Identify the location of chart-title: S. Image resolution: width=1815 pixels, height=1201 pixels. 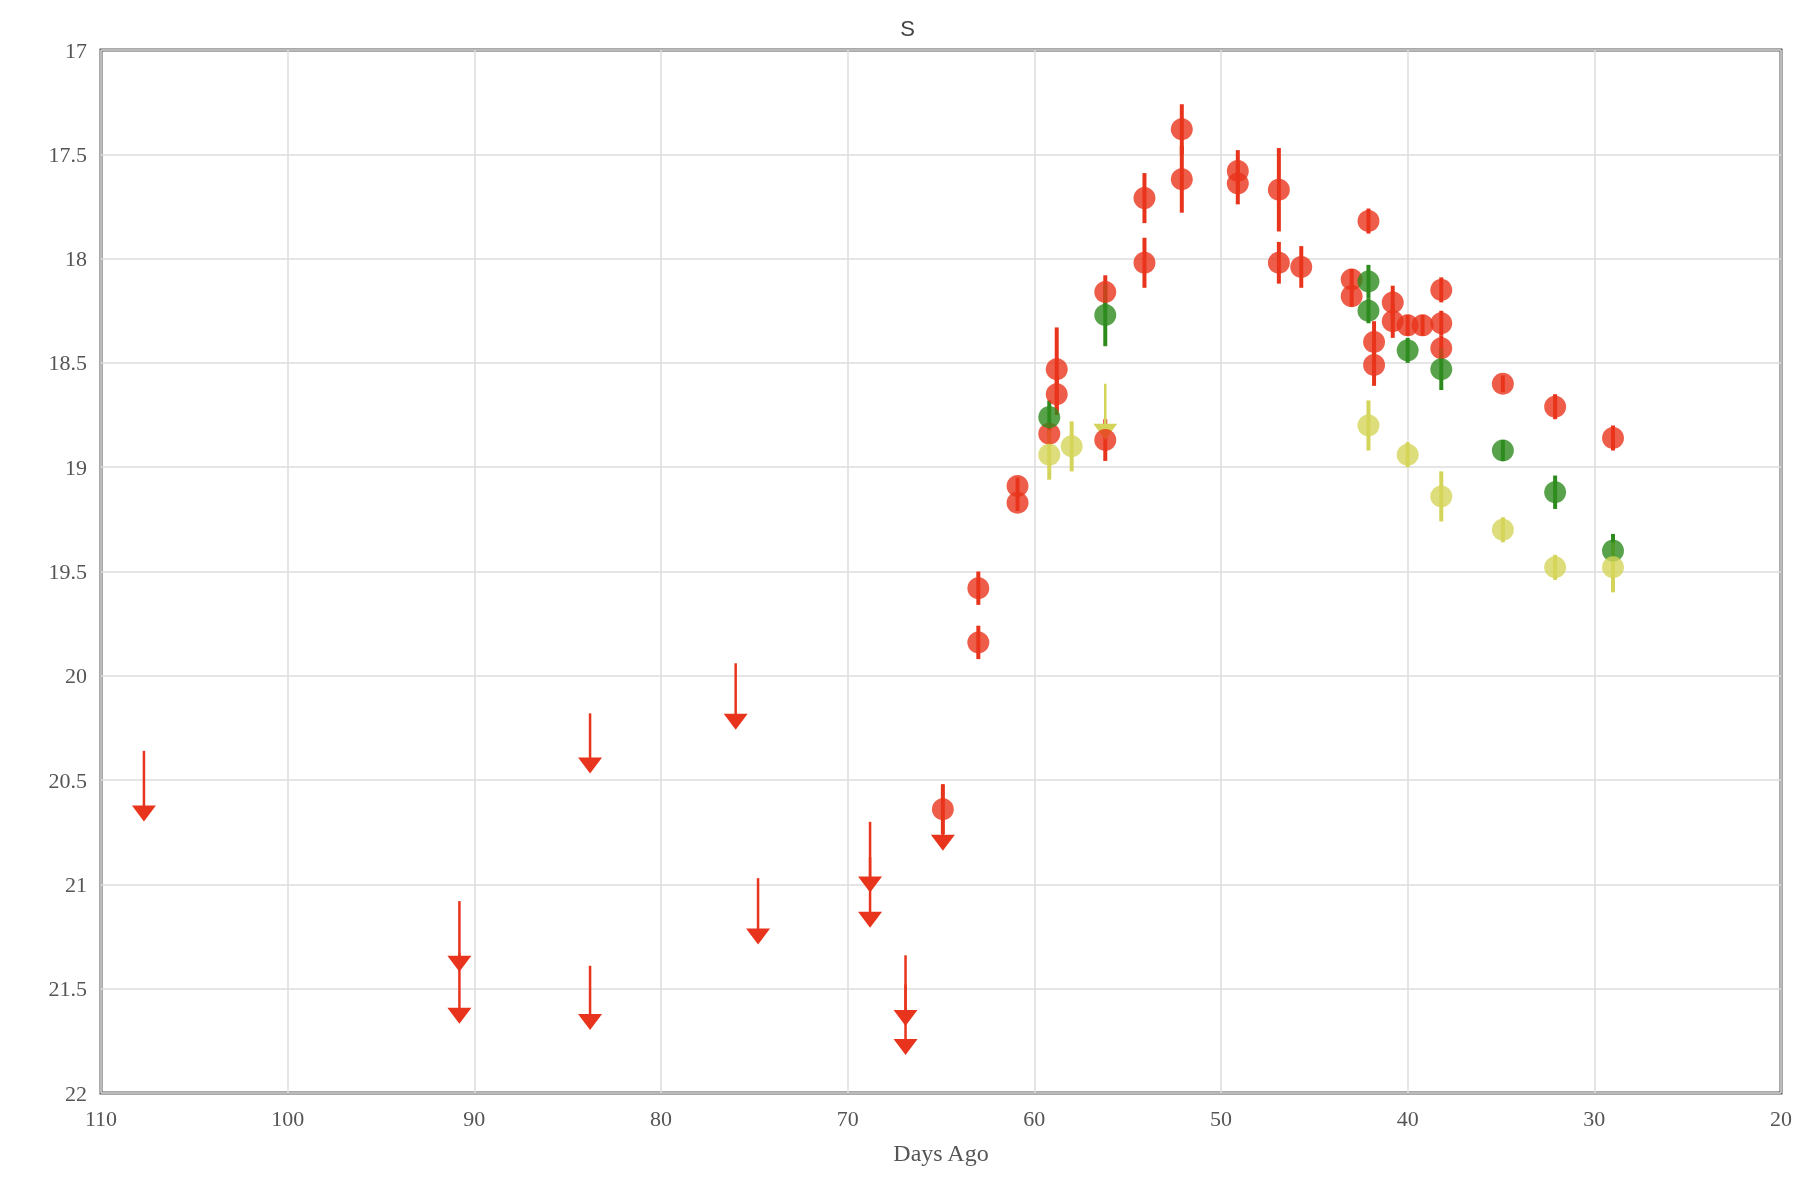
(907, 28).